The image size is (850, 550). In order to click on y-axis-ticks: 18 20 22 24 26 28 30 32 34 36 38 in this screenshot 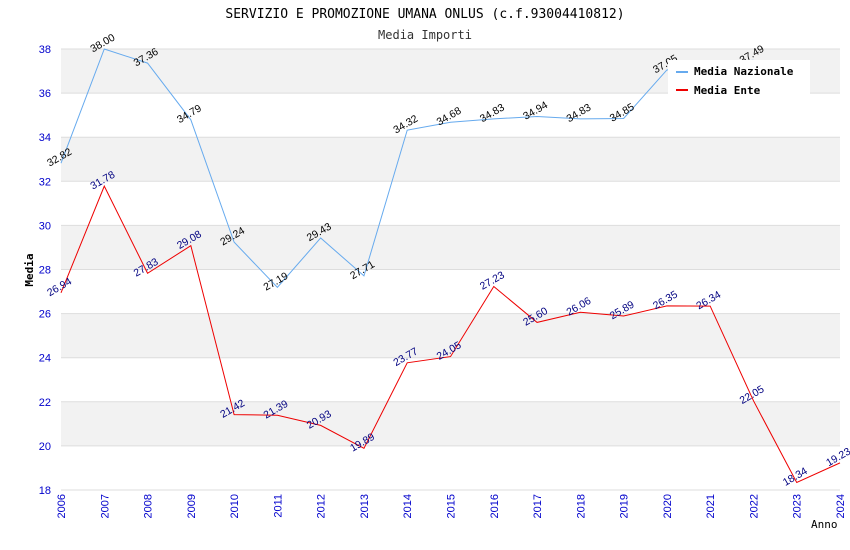, I will do `click(45, 270)`.